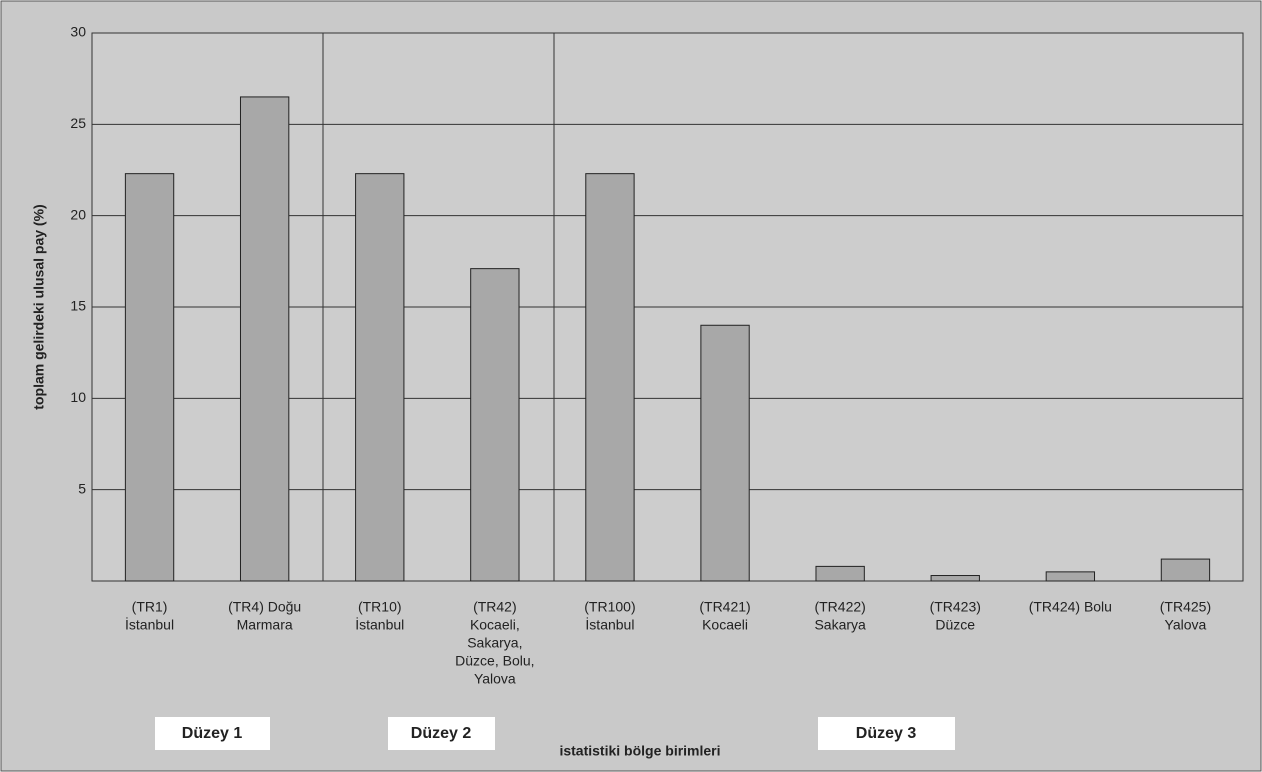  Describe the element at coordinates (639, 751) in the screenshot. I see `x-axis-label: istatistiki bölge birimleri` at that location.